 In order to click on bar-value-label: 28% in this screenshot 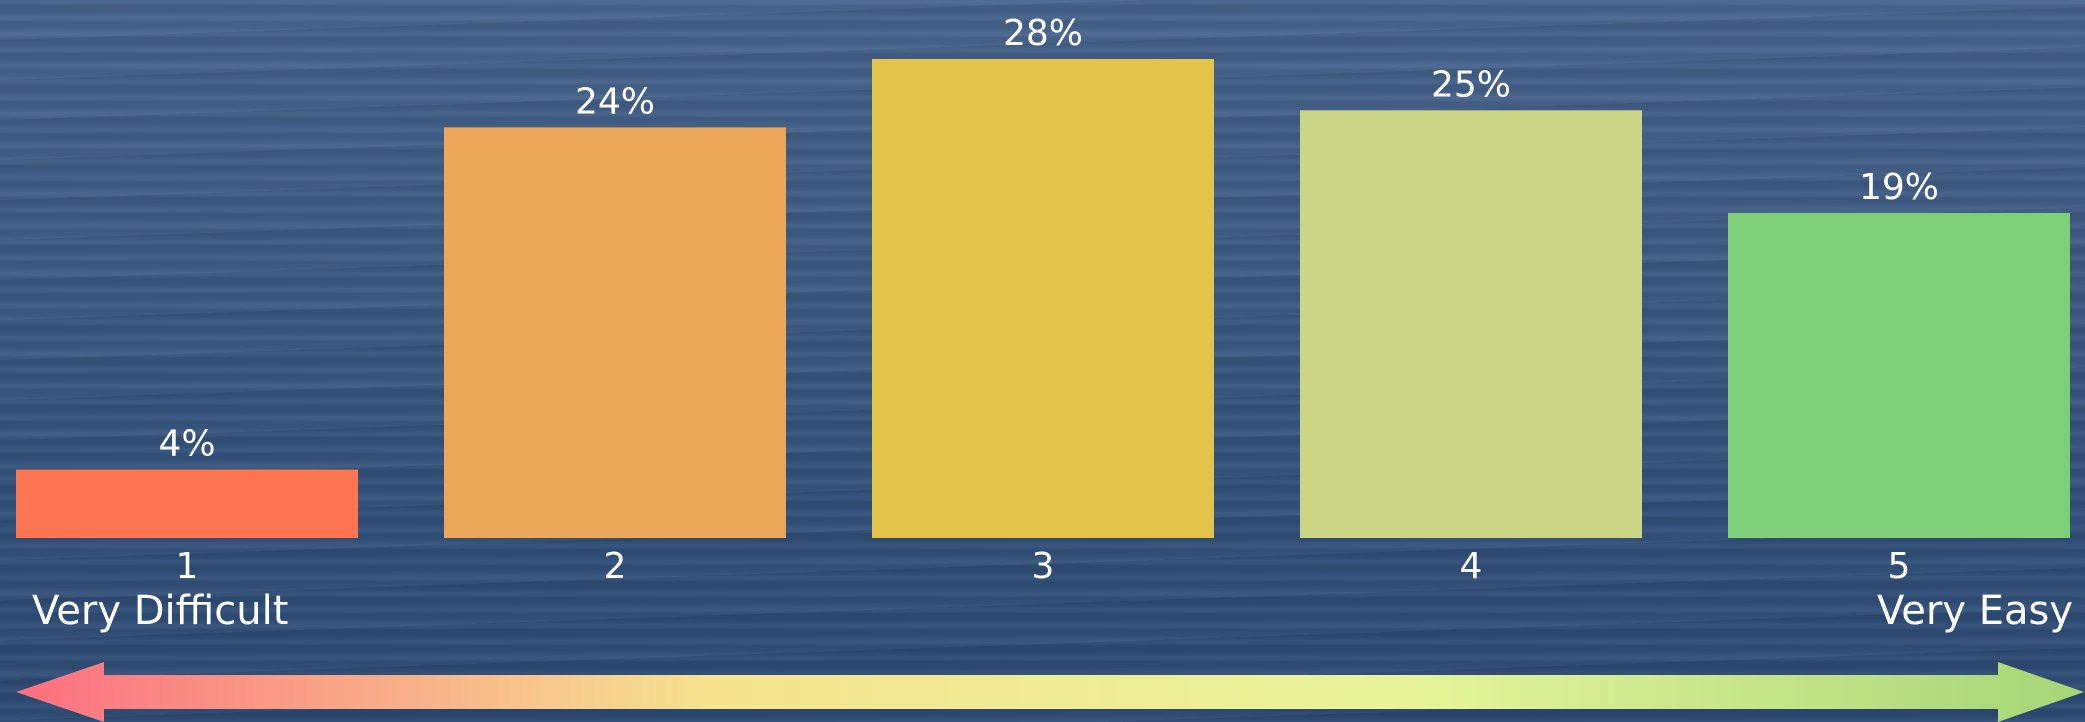, I will do `click(1043, 33)`.